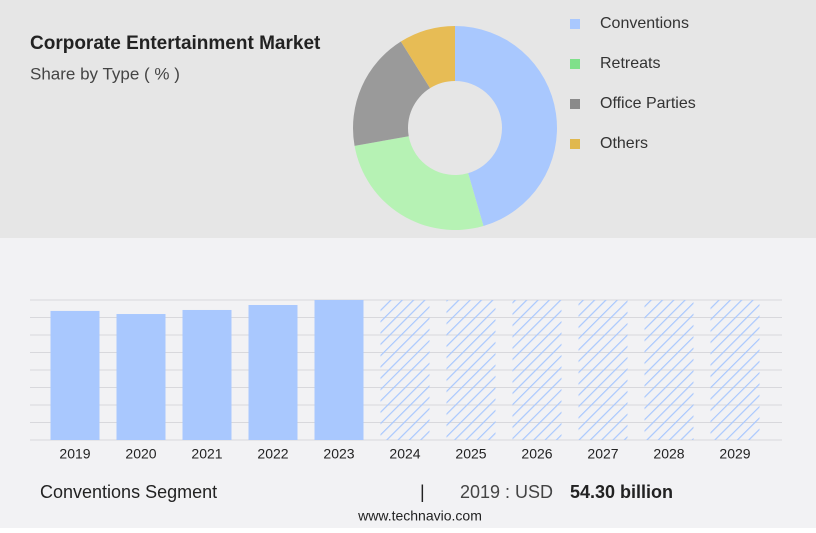  Describe the element at coordinates (404, 454) in the screenshot. I see `x-tick-label: 2024` at that location.